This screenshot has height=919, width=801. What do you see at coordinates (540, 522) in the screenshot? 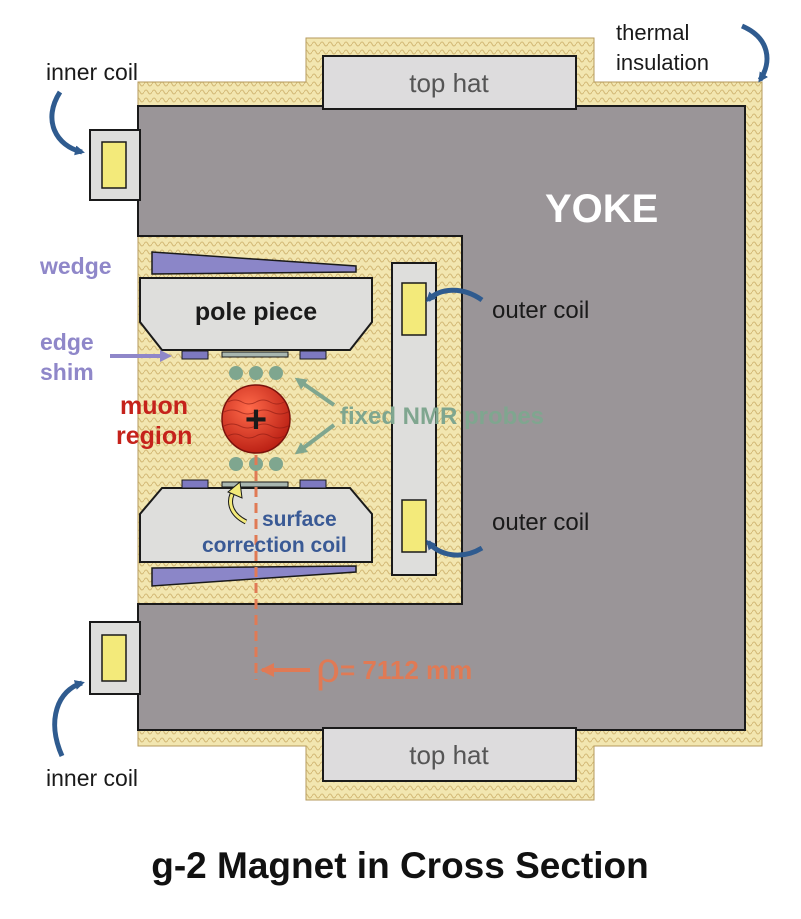
I see `outer-coil-label-bottom: outer coil` at bounding box center [540, 522].